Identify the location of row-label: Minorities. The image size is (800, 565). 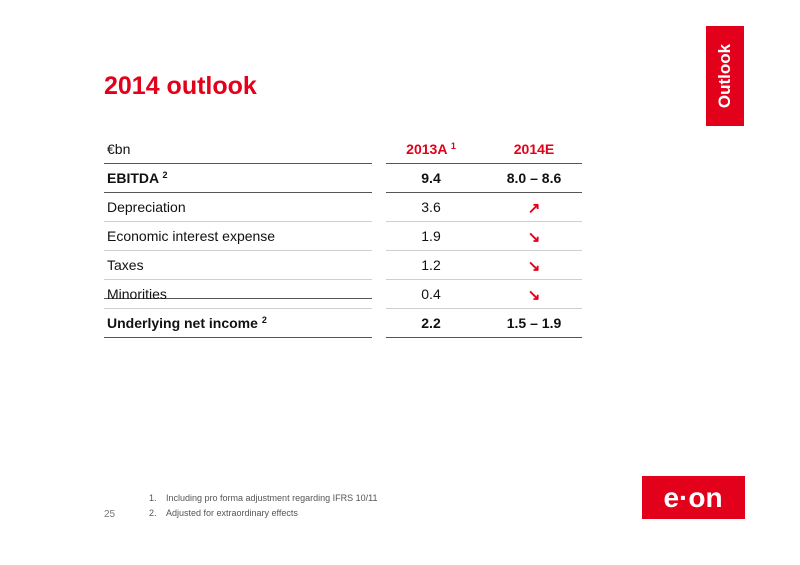
(137, 294).